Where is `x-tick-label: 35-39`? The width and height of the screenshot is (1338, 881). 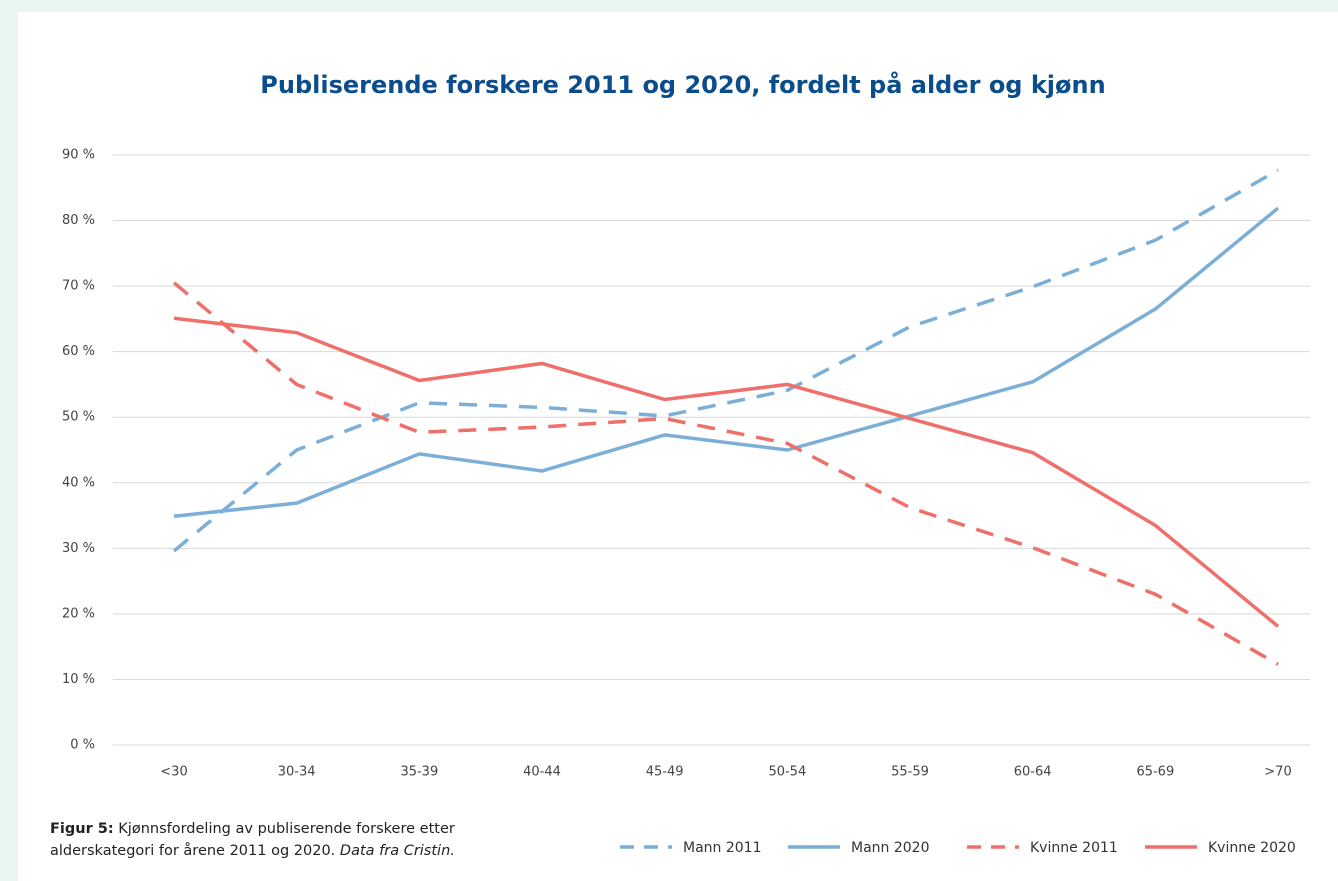 x-tick-label: 35-39 is located at coordinates (419, 772).